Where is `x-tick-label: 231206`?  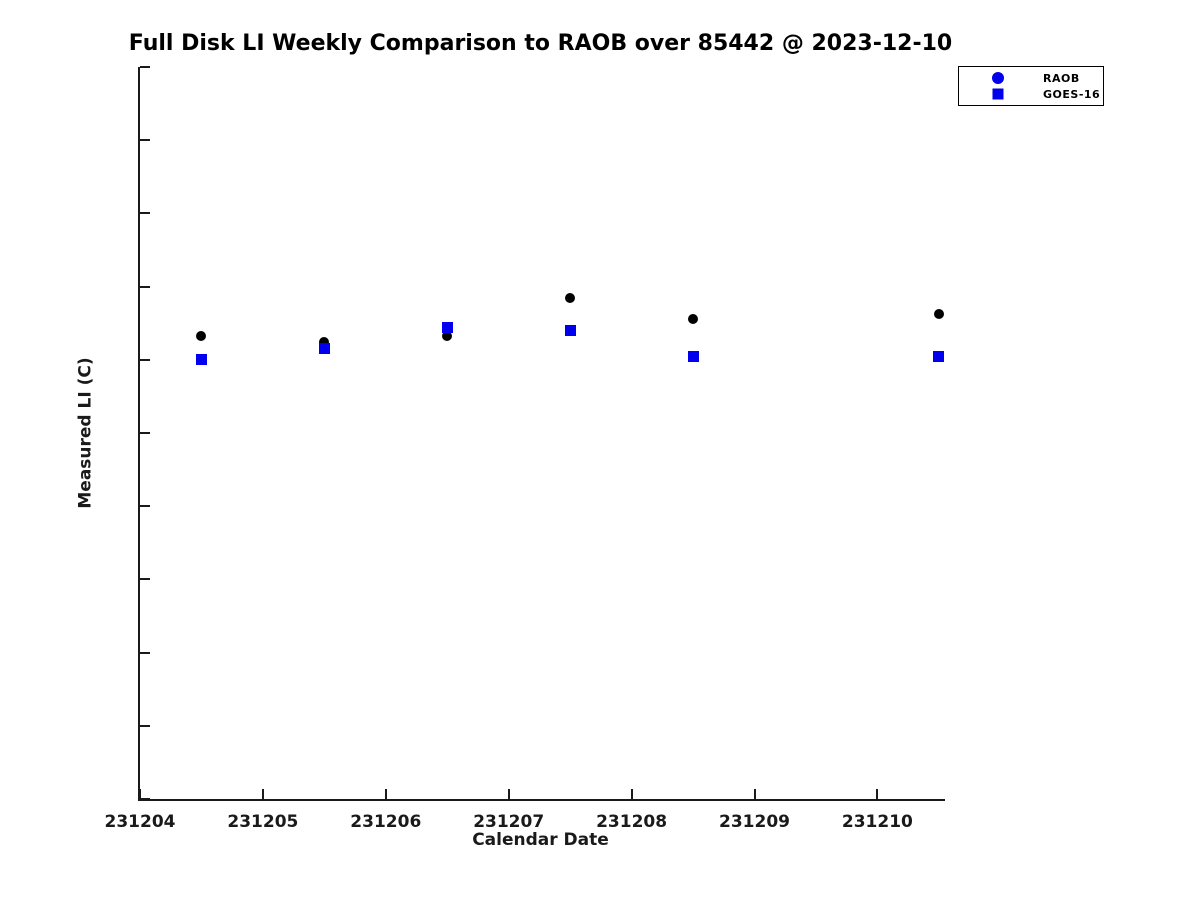 x-tick-label: 231206 is located at coordinates (386, 822).